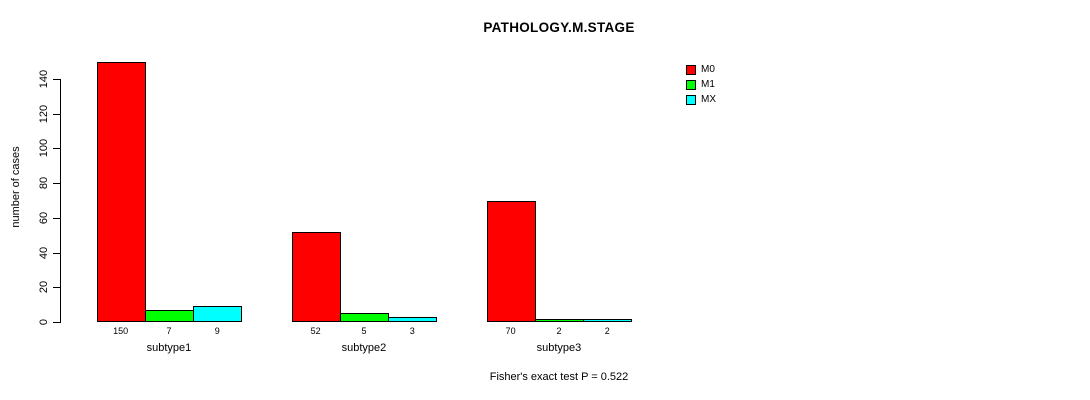 The width and height of the screenshot is (1090, 400). I want to click on y-axis-tick-label: 20, so click(44, 287).